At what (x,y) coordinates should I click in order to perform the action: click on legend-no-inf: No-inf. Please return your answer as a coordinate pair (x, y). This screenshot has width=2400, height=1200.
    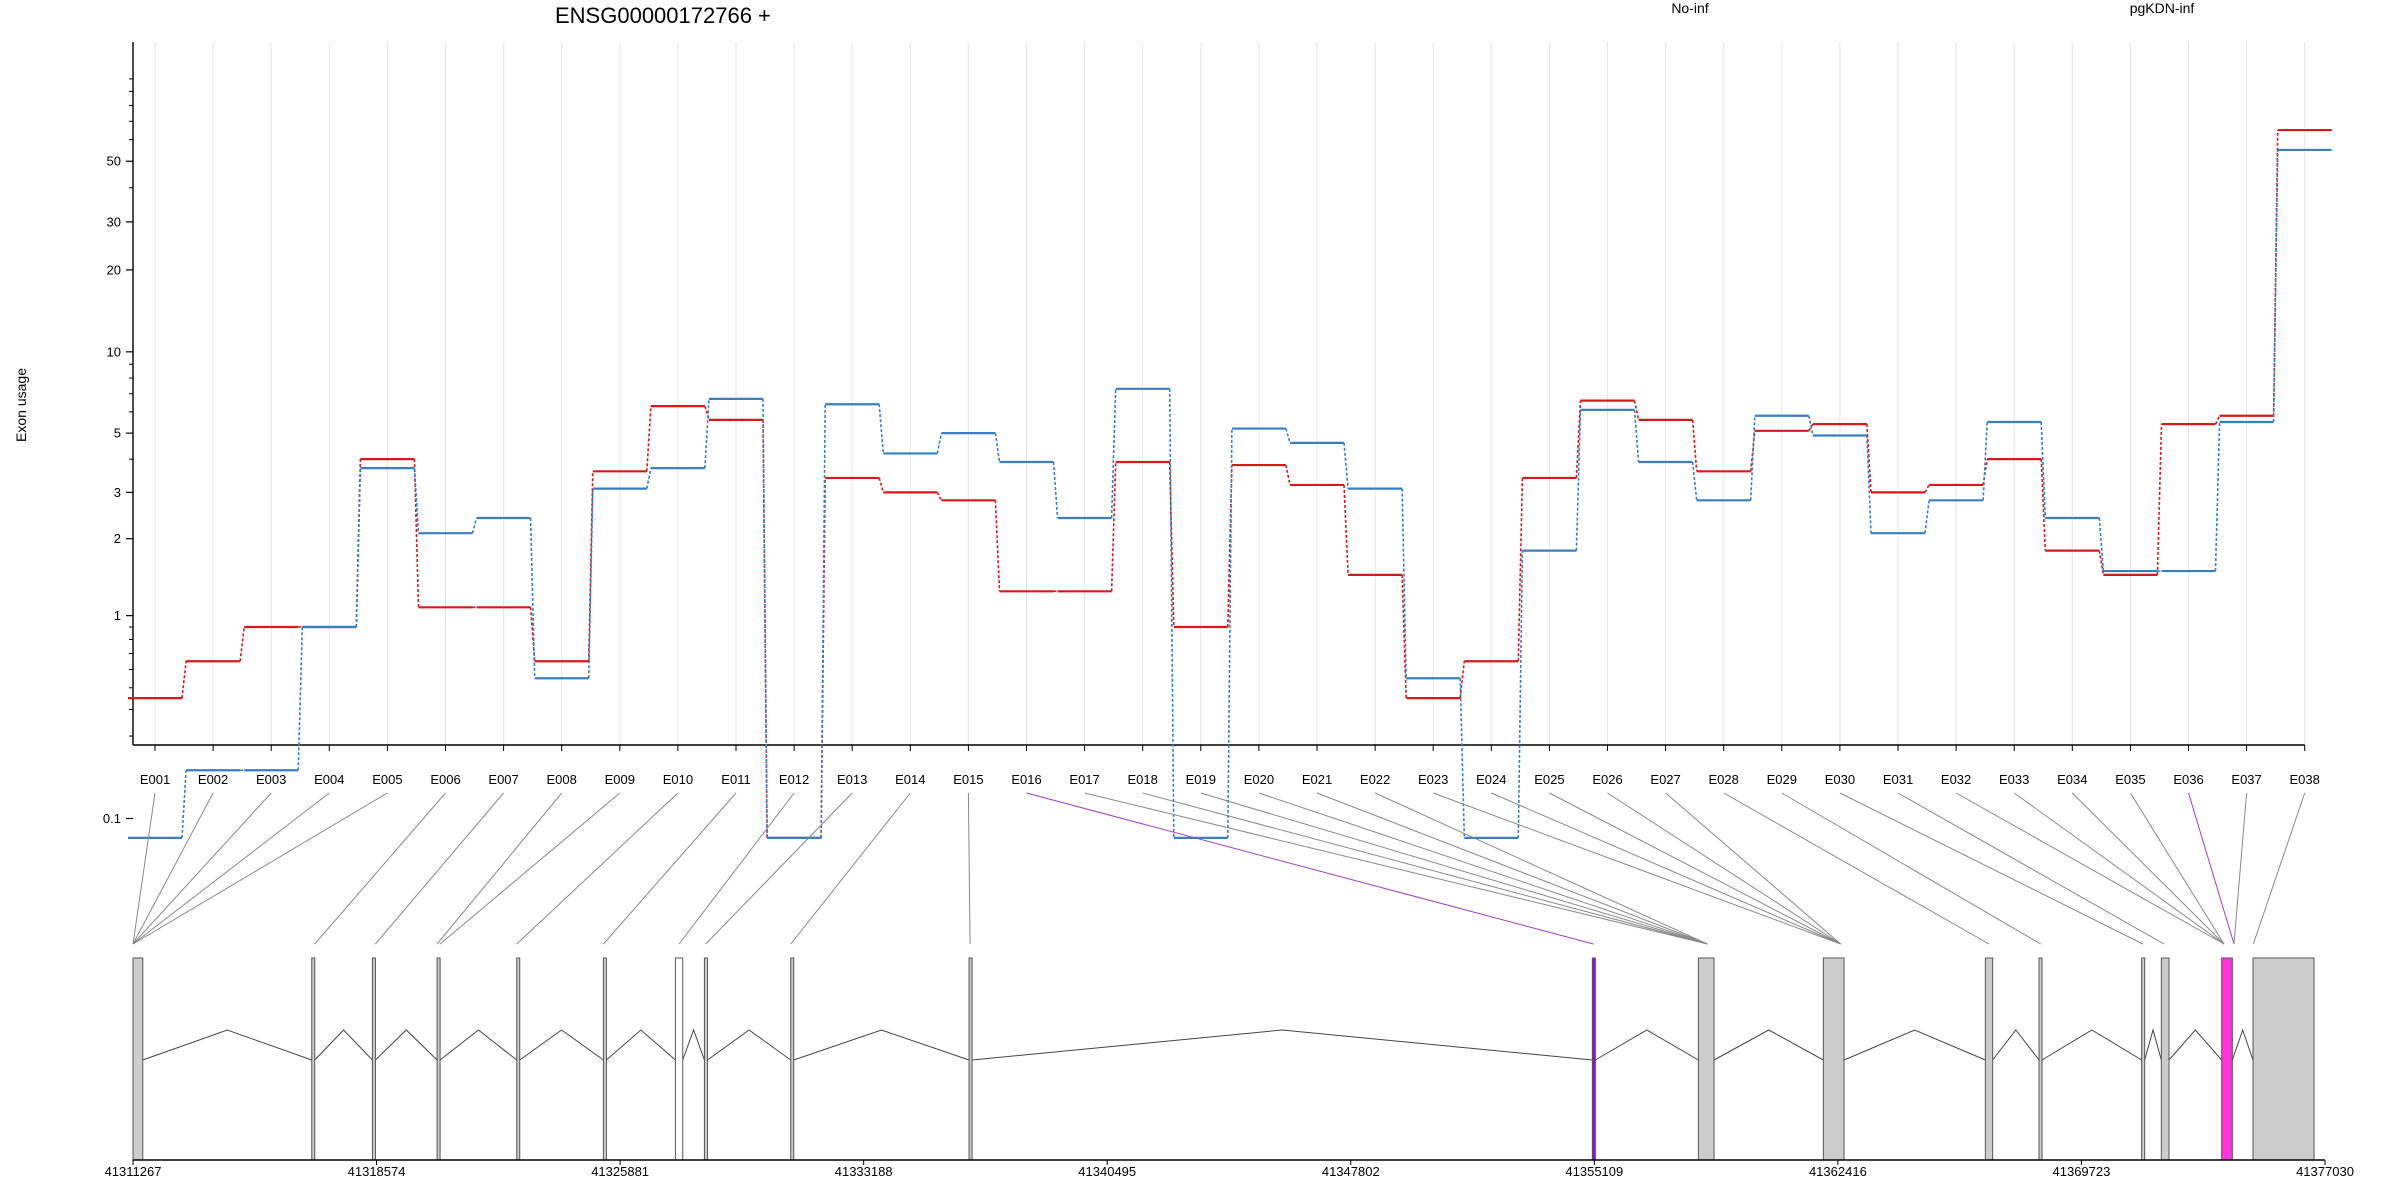
    Looking at the image, I should click on (1689, 8).